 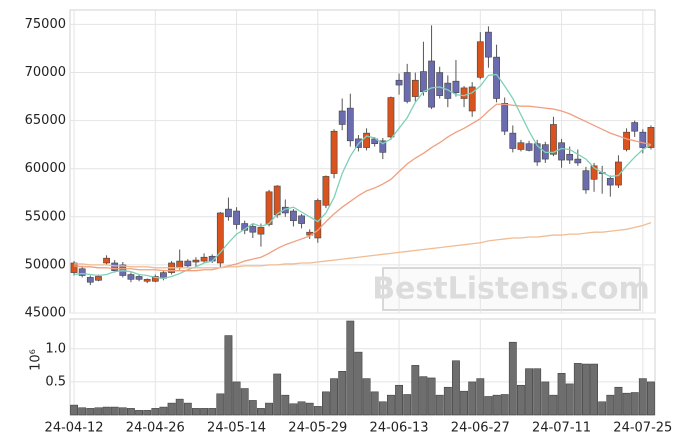 What do you see at coordinates (399, 428) in the screenshot?
I see `x-tick-label: 24-06-13` at bounding box center [399, 428].